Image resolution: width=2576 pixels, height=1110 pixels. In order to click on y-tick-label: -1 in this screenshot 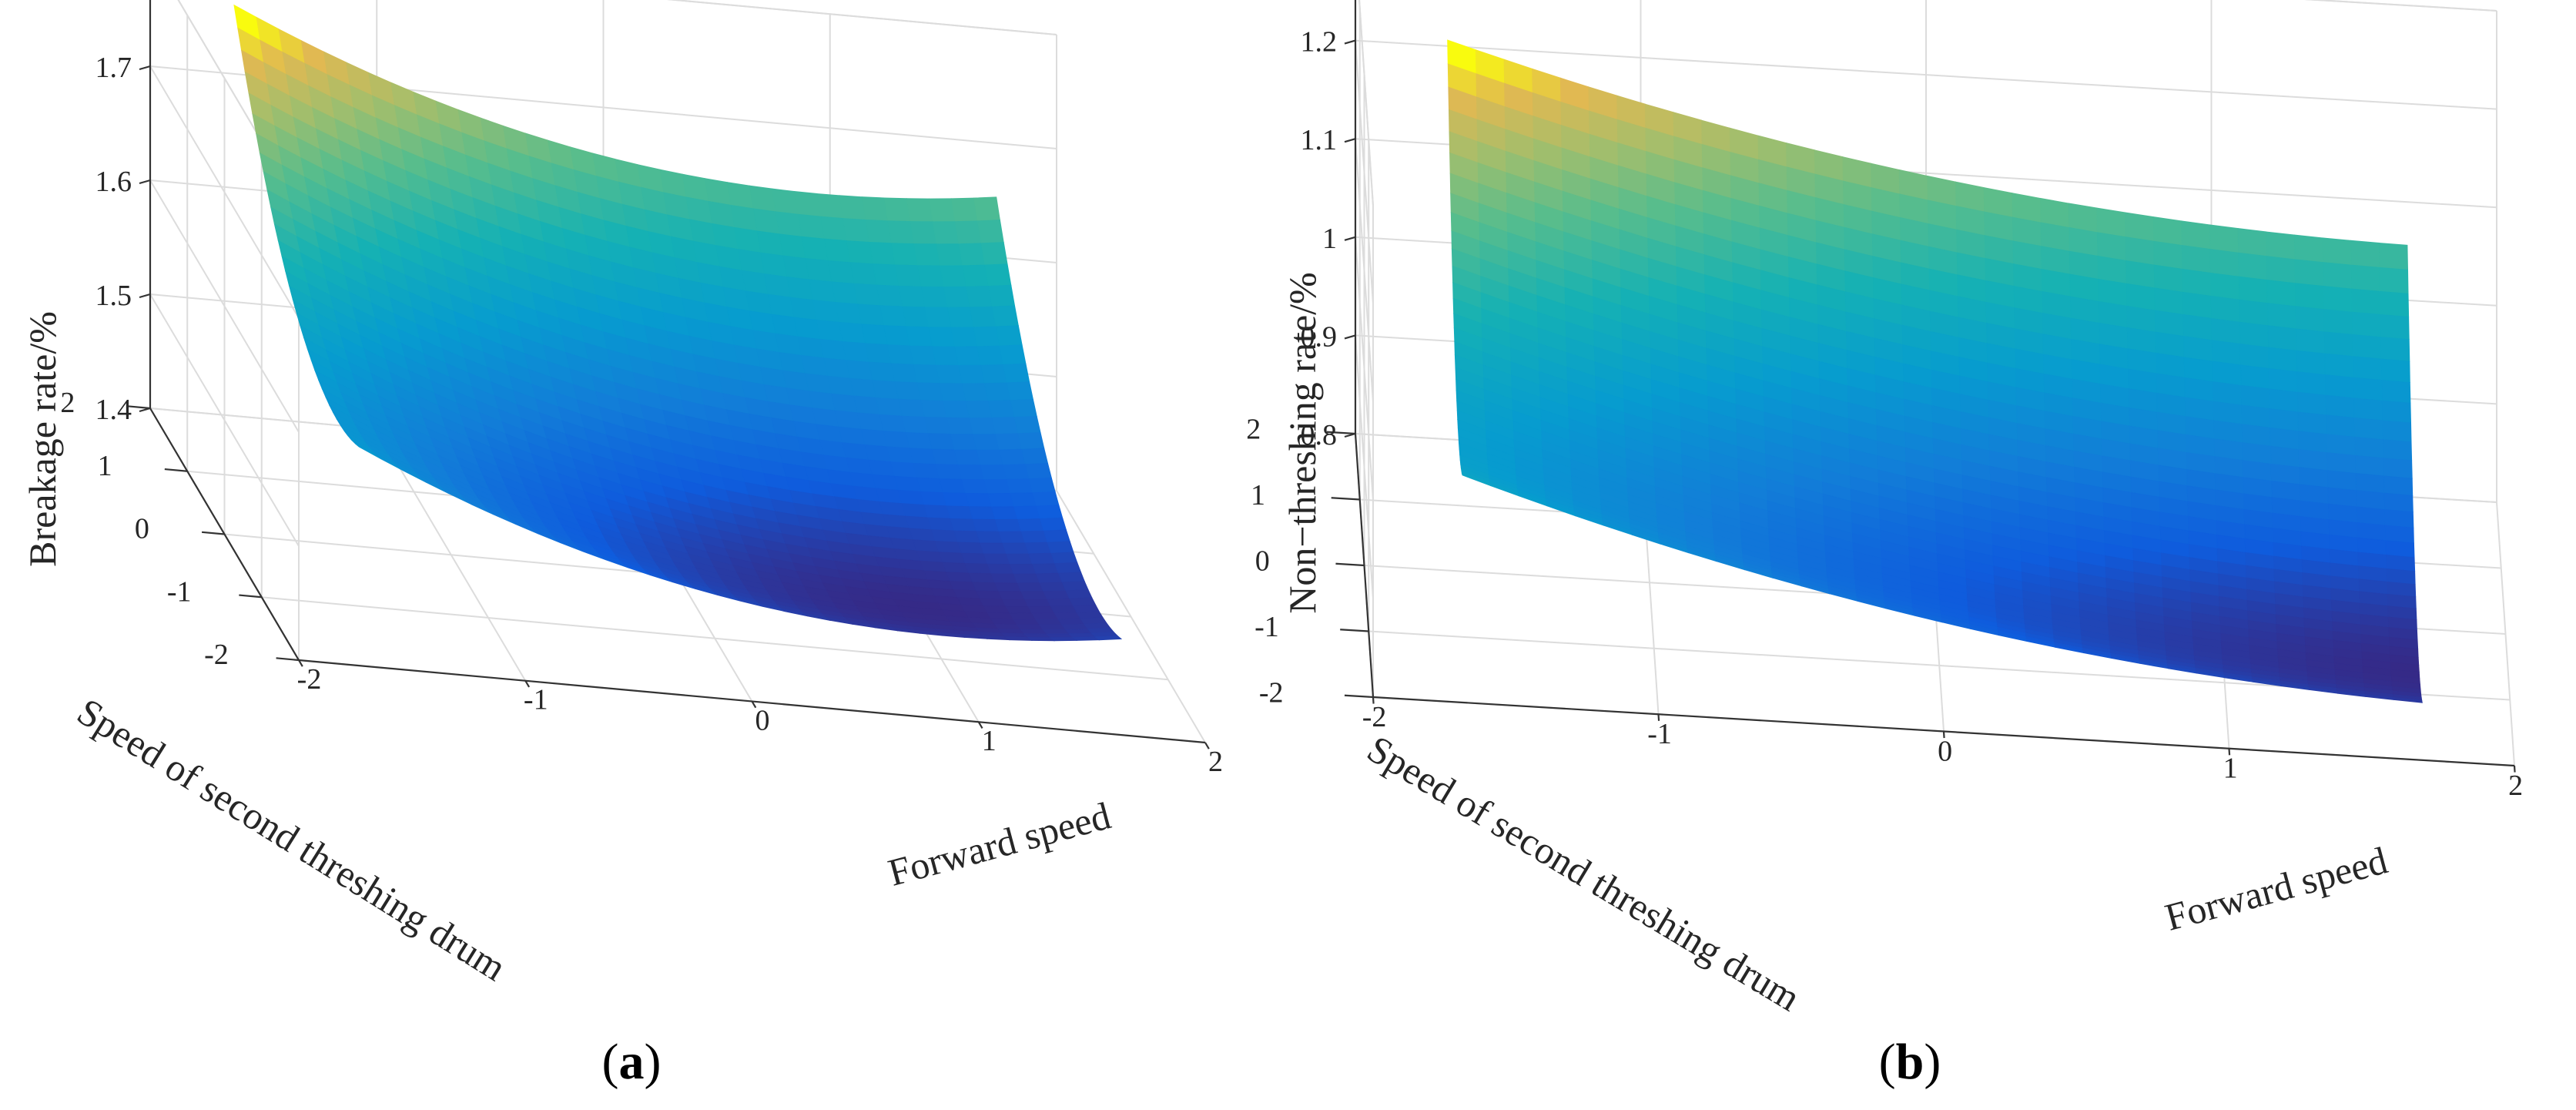, I will do `click(179, 592)`.